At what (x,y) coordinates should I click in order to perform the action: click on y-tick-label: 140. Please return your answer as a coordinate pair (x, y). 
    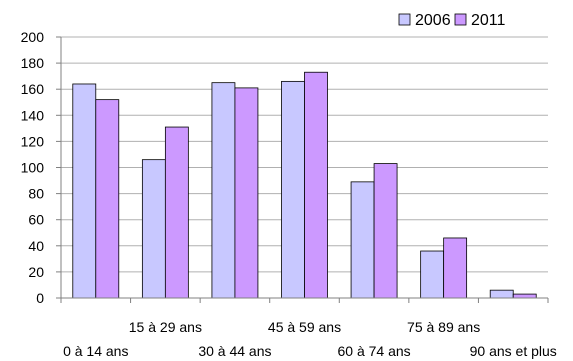
    Looking at the image, I should click on (33, 115).